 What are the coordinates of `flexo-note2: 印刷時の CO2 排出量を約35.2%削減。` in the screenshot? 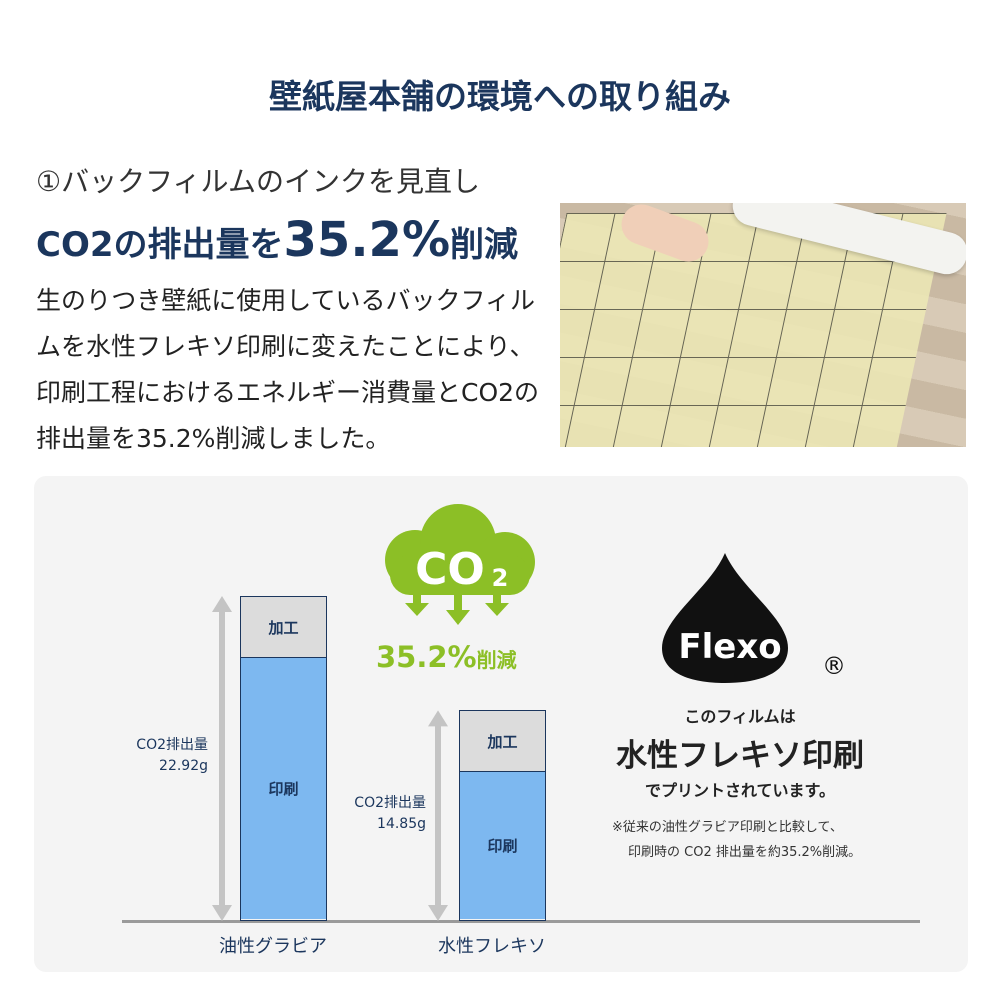 It's located at (745, 852).